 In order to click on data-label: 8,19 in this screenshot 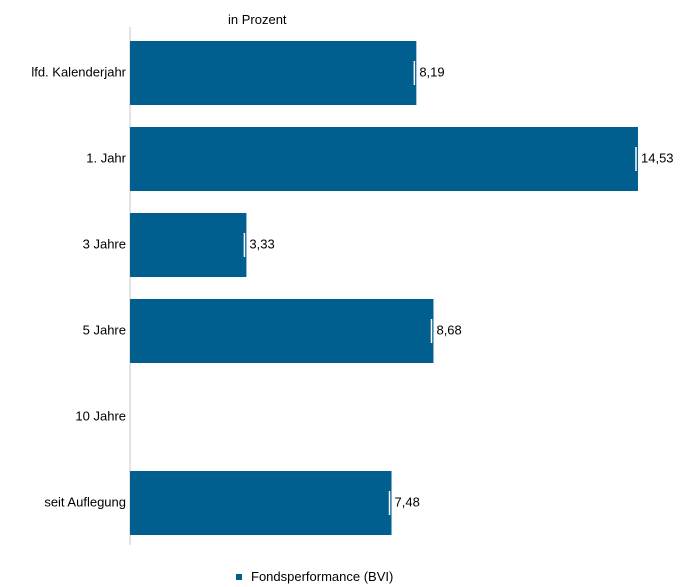, I will do `click(431, 71)`.